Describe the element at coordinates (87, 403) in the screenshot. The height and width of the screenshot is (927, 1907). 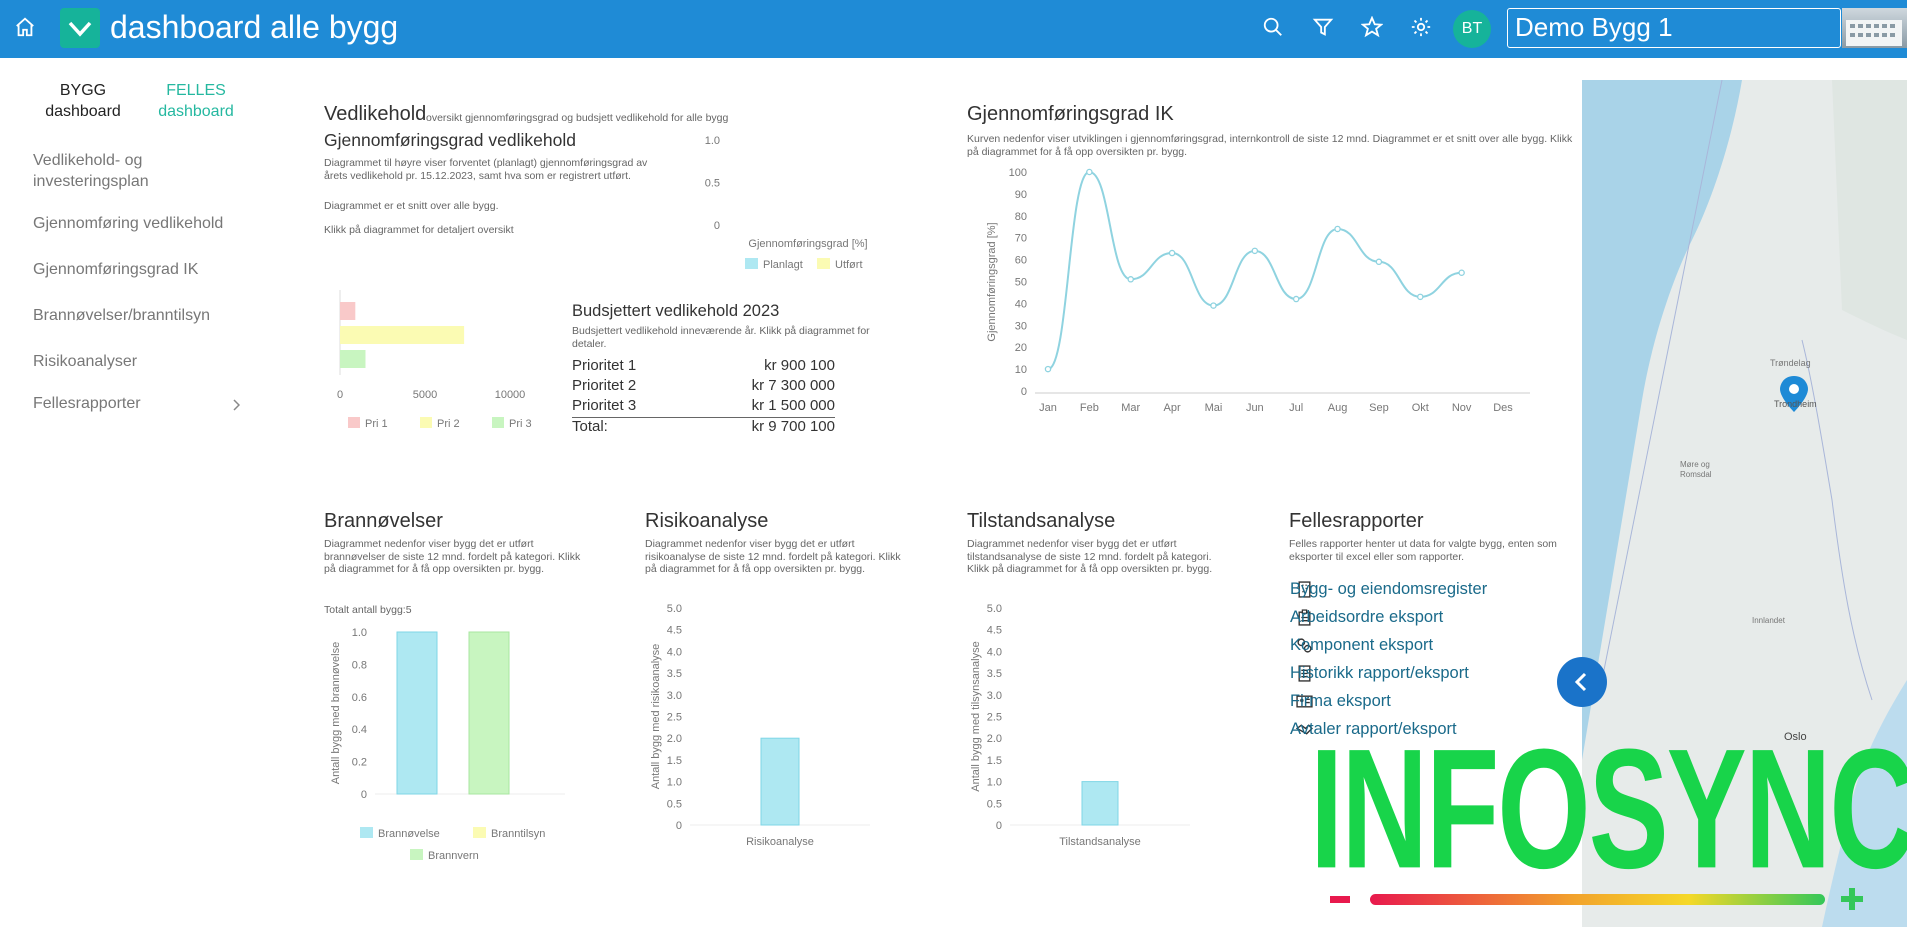
I see `sidebar-item-fellesrapporter: Fellesrapporter` at that location.